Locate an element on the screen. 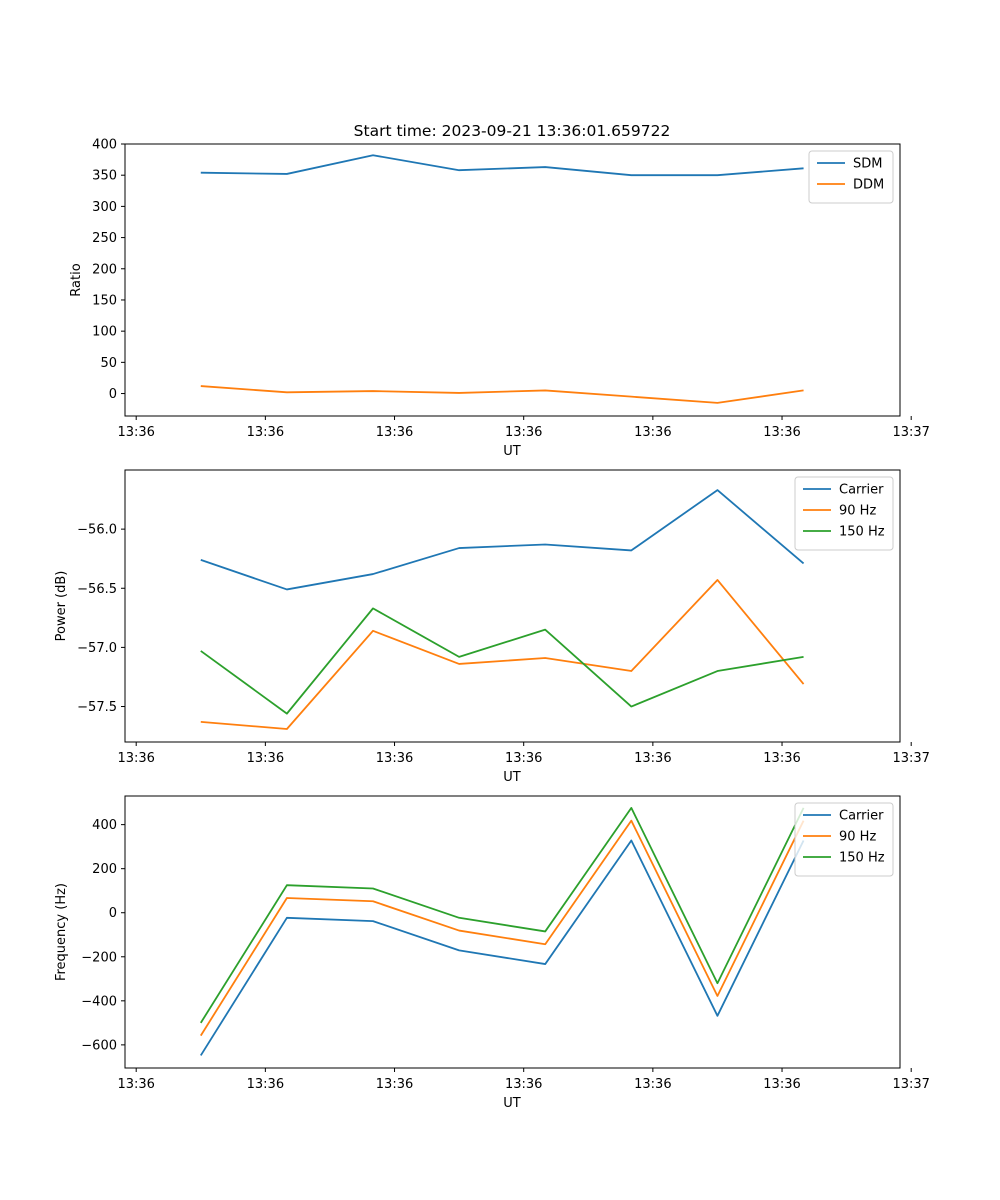 This screenshot has height=1200, width=1000. y-axis-label: Frequency (Hz) is located at coordinates (61, 932).